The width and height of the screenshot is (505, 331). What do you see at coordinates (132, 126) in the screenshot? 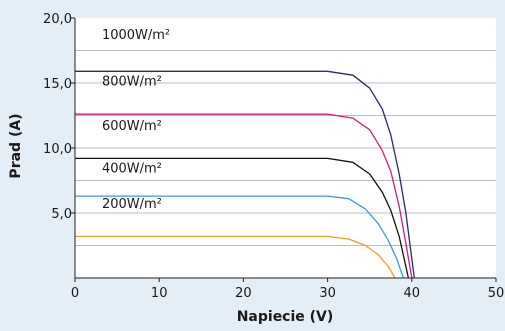
I see `series-label-2: 600W/m²` at bounding box center [132, 126].